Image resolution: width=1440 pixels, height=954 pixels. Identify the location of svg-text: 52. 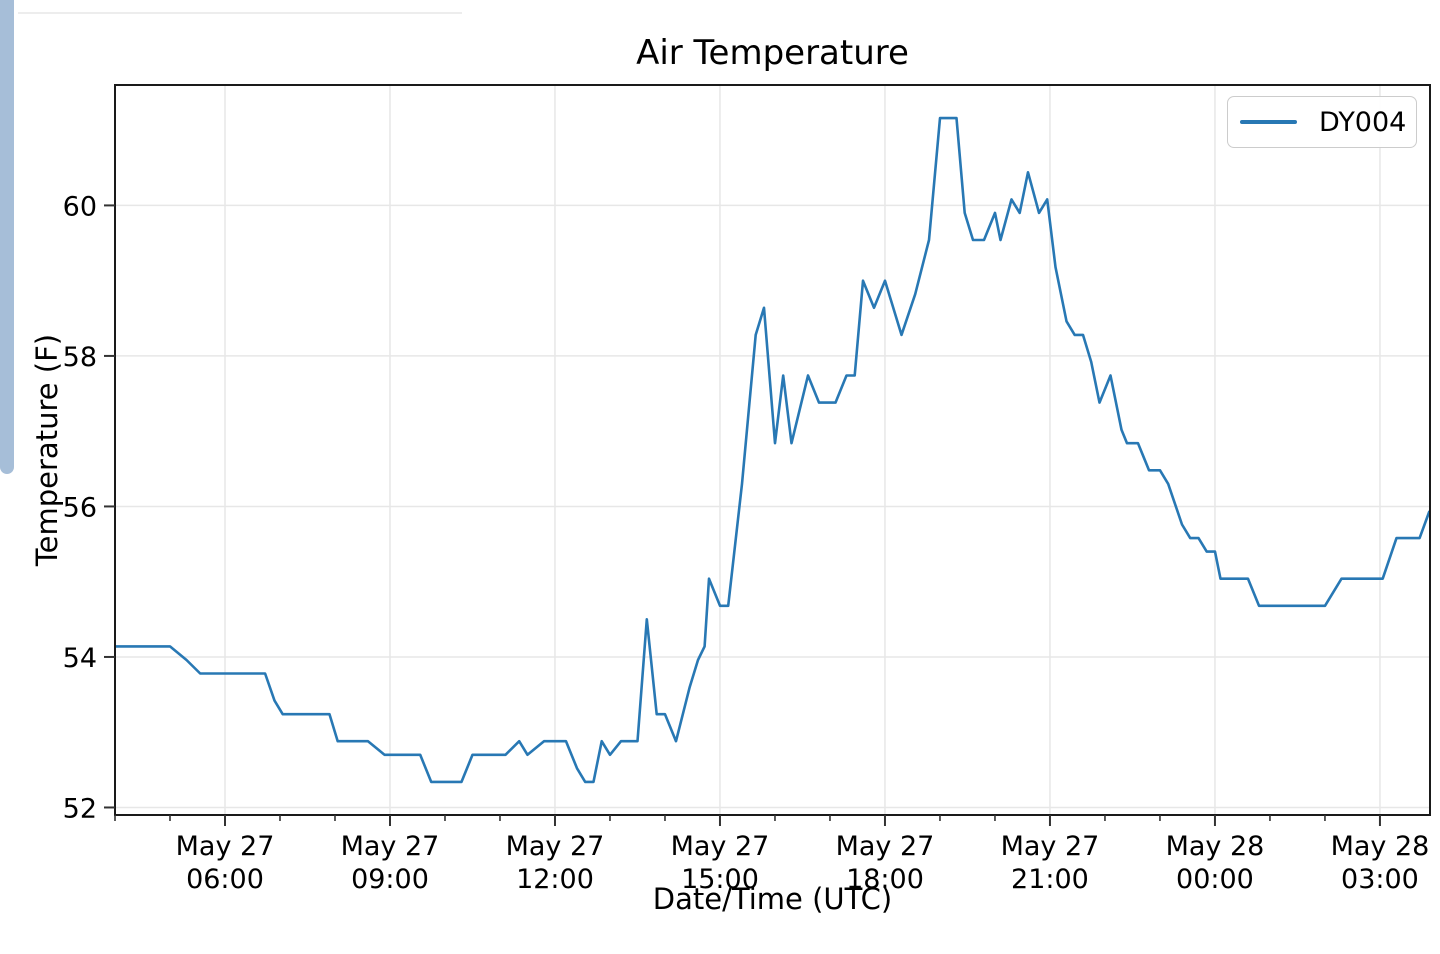
(80, 808).